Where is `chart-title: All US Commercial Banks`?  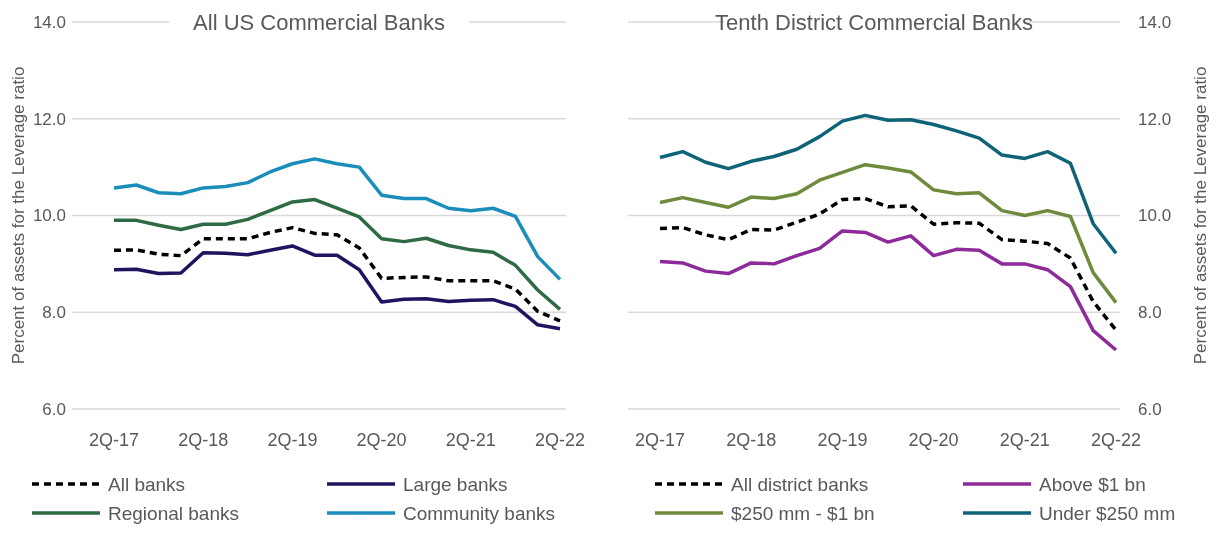 chart-title: All US Commercial Banks is located at coordinates (319, 22).